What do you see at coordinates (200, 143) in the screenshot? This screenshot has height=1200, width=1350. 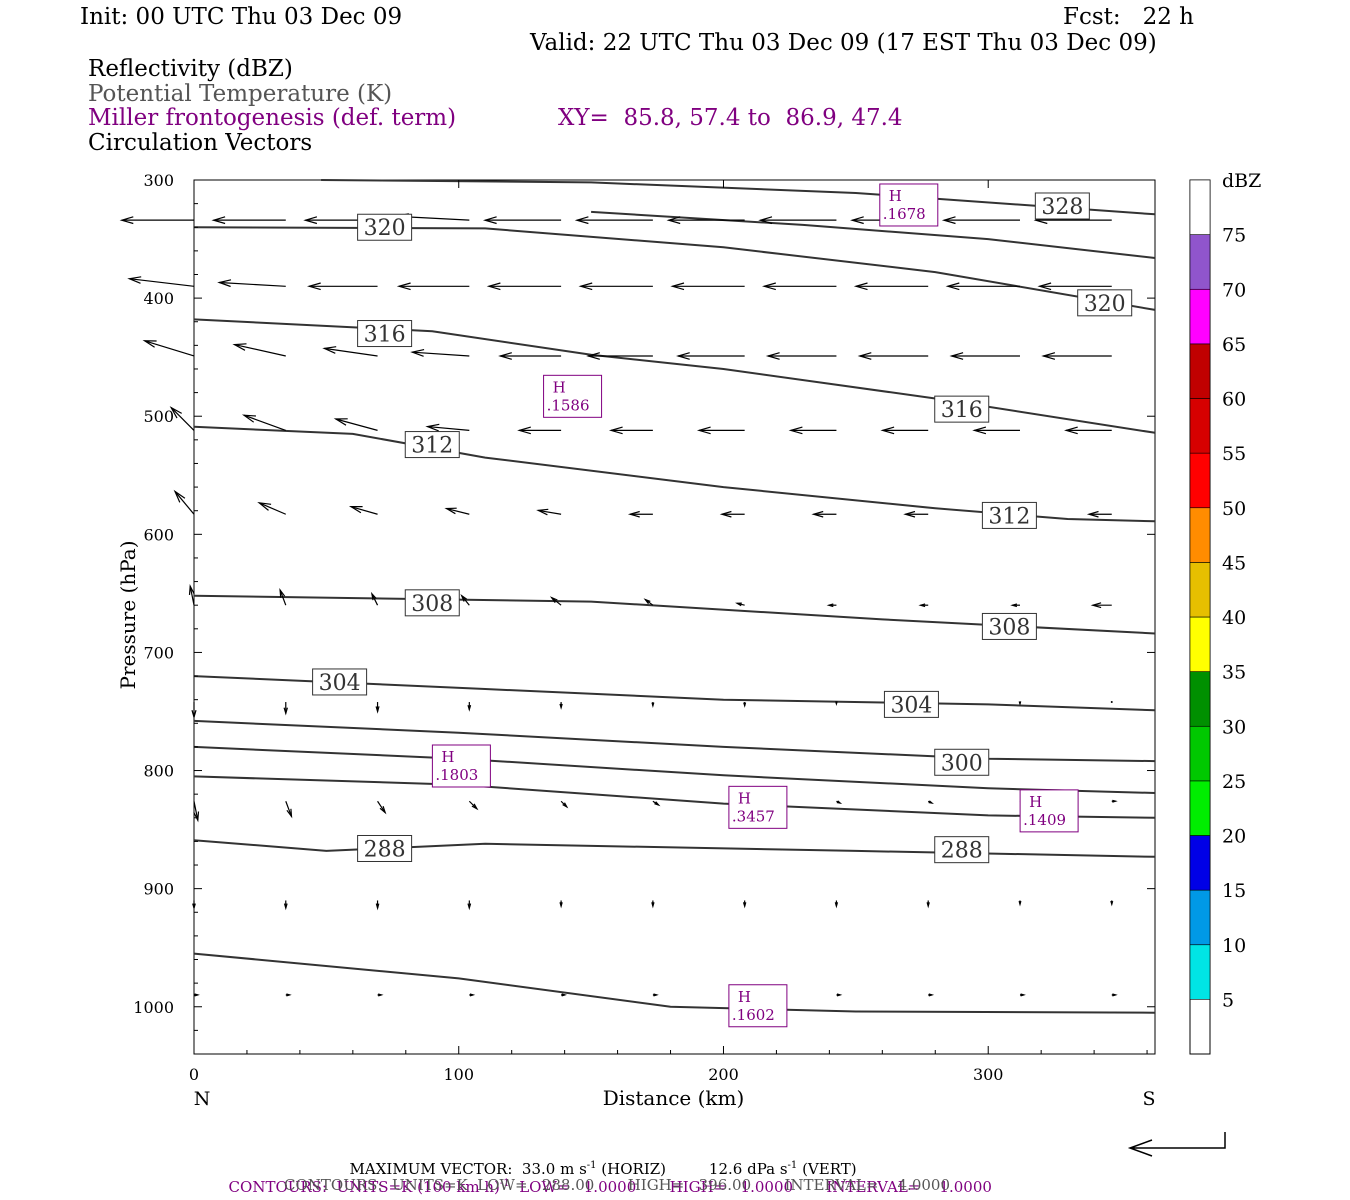 I see `field-circulation-vectors: Circulation Vectors` at bounding box center [200, 143].